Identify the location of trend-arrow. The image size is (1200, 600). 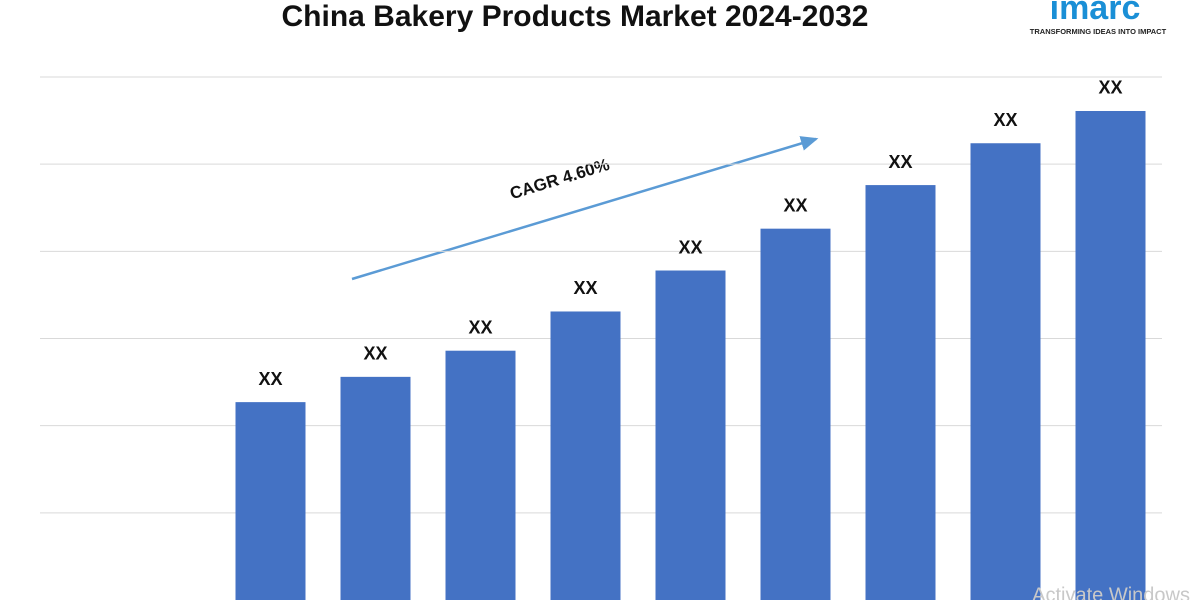
(585, 208).